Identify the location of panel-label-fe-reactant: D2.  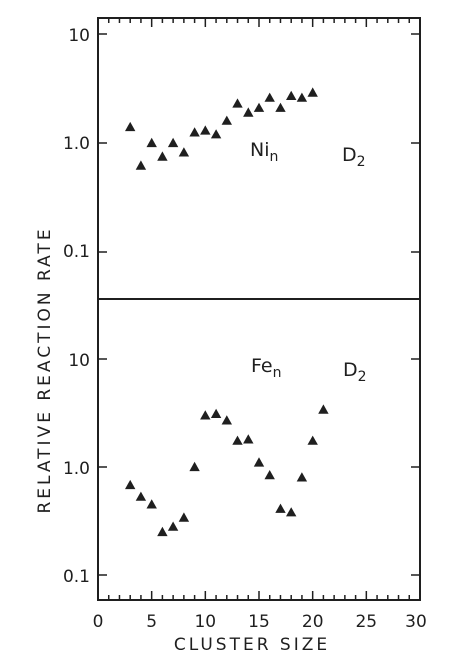
(355, 372).